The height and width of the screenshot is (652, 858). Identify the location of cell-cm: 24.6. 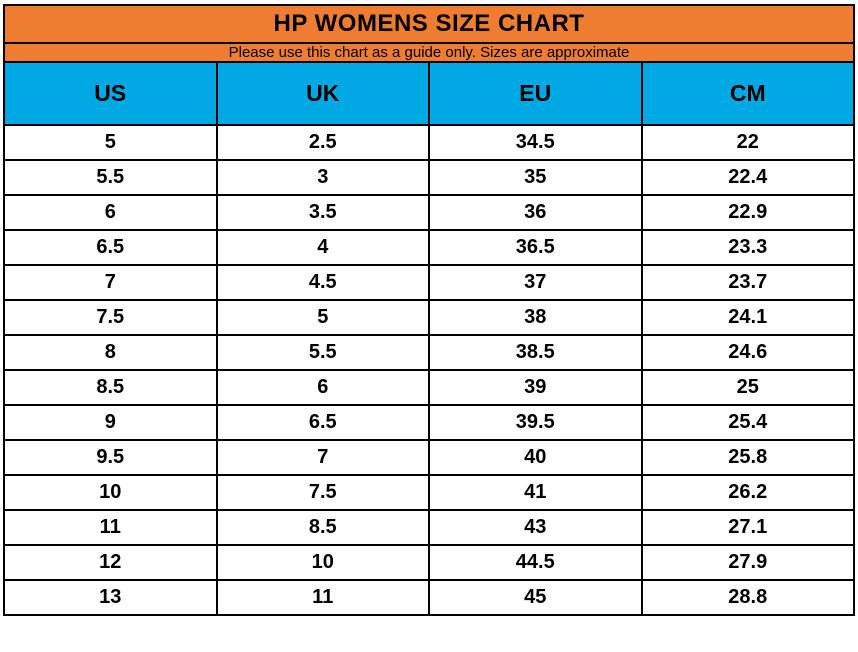
(747, 352).